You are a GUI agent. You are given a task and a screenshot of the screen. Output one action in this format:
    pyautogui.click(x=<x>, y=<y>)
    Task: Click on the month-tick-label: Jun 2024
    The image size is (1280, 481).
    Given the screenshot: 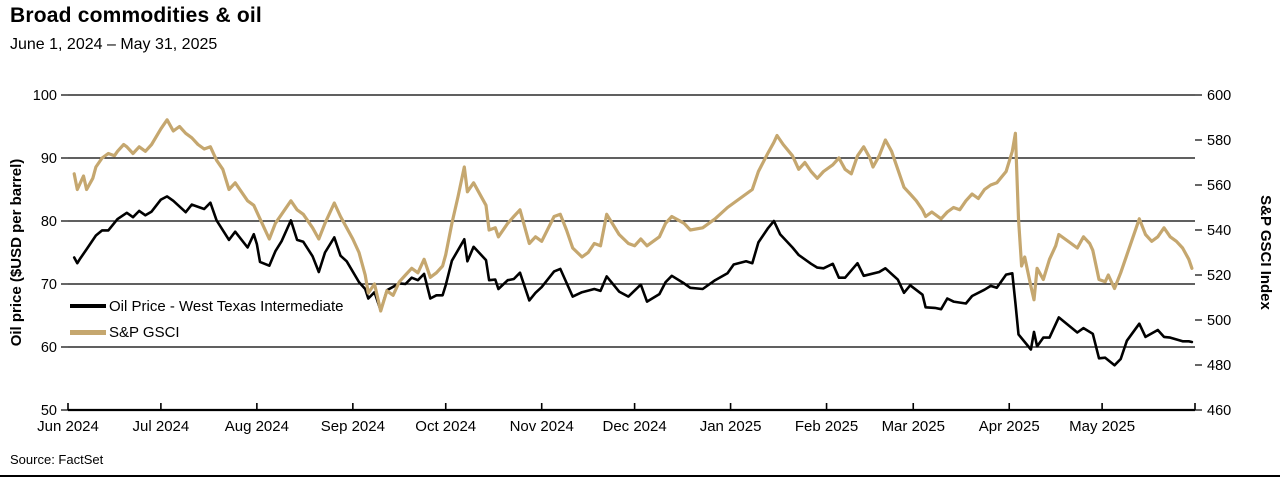 What is the action you would take?
    pyautogui.click(x=68, y=426)
    